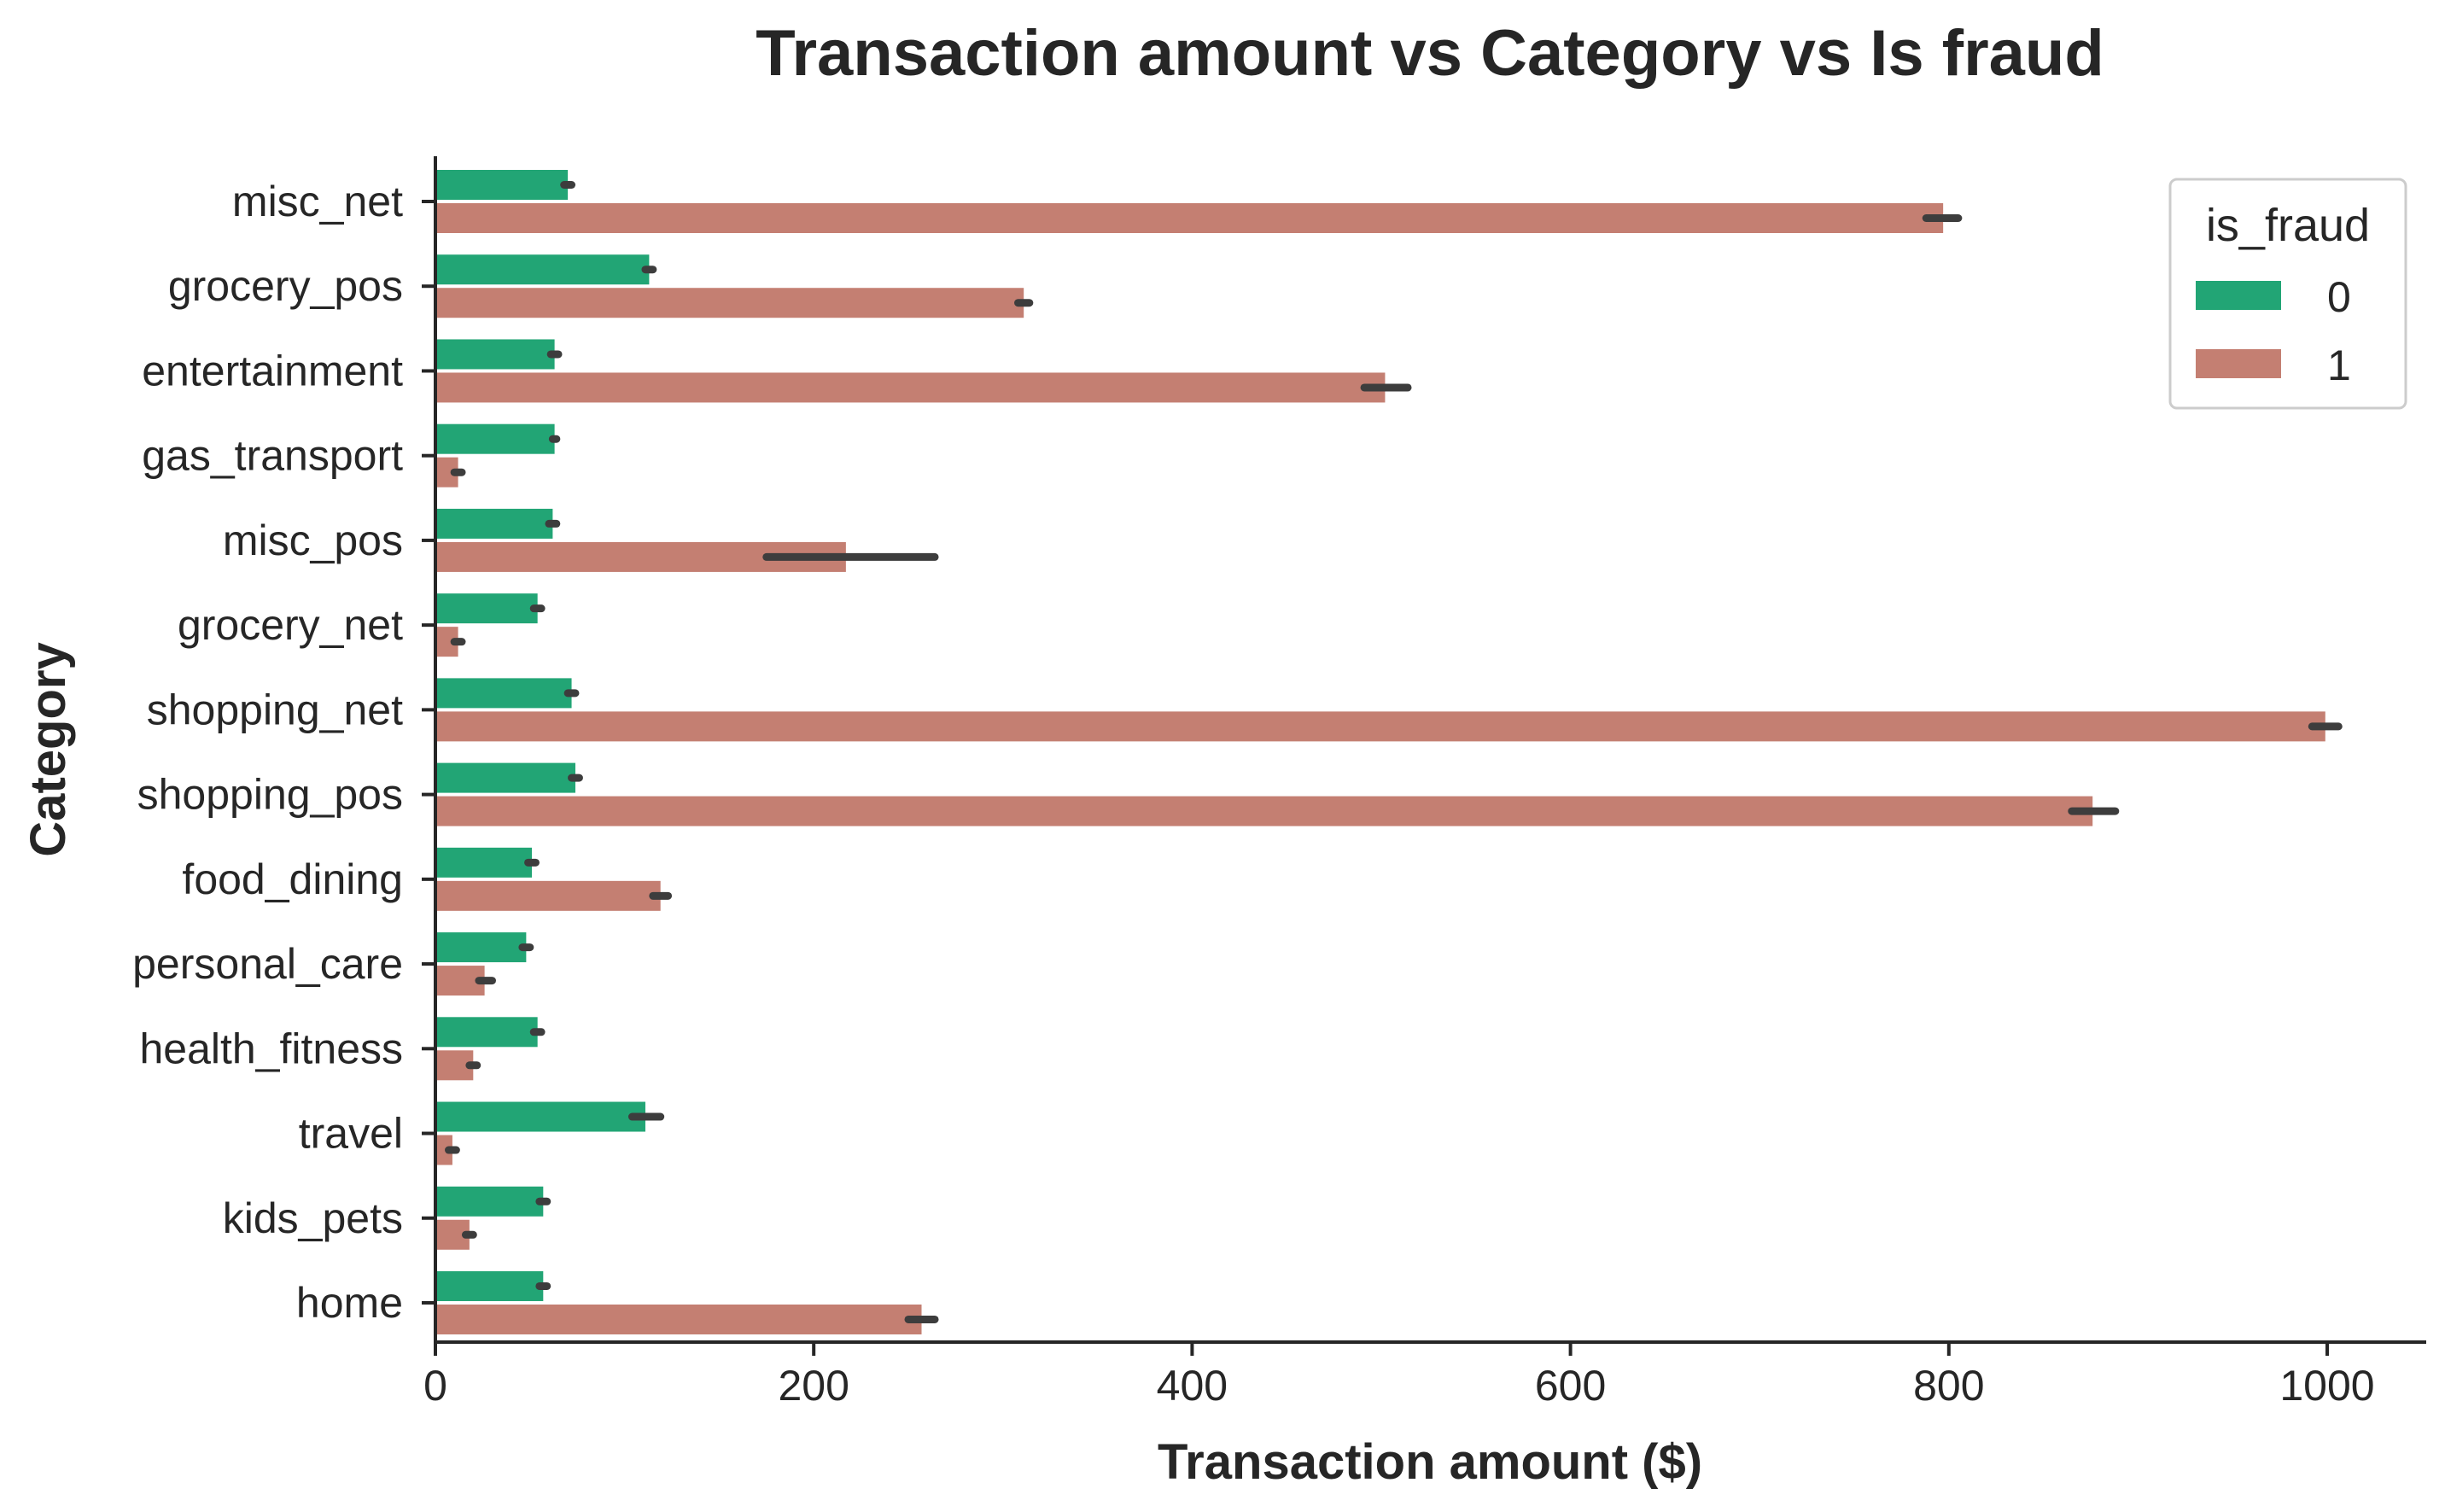  I want to click on x-tick-label-0: 0, so click(435, 1386).